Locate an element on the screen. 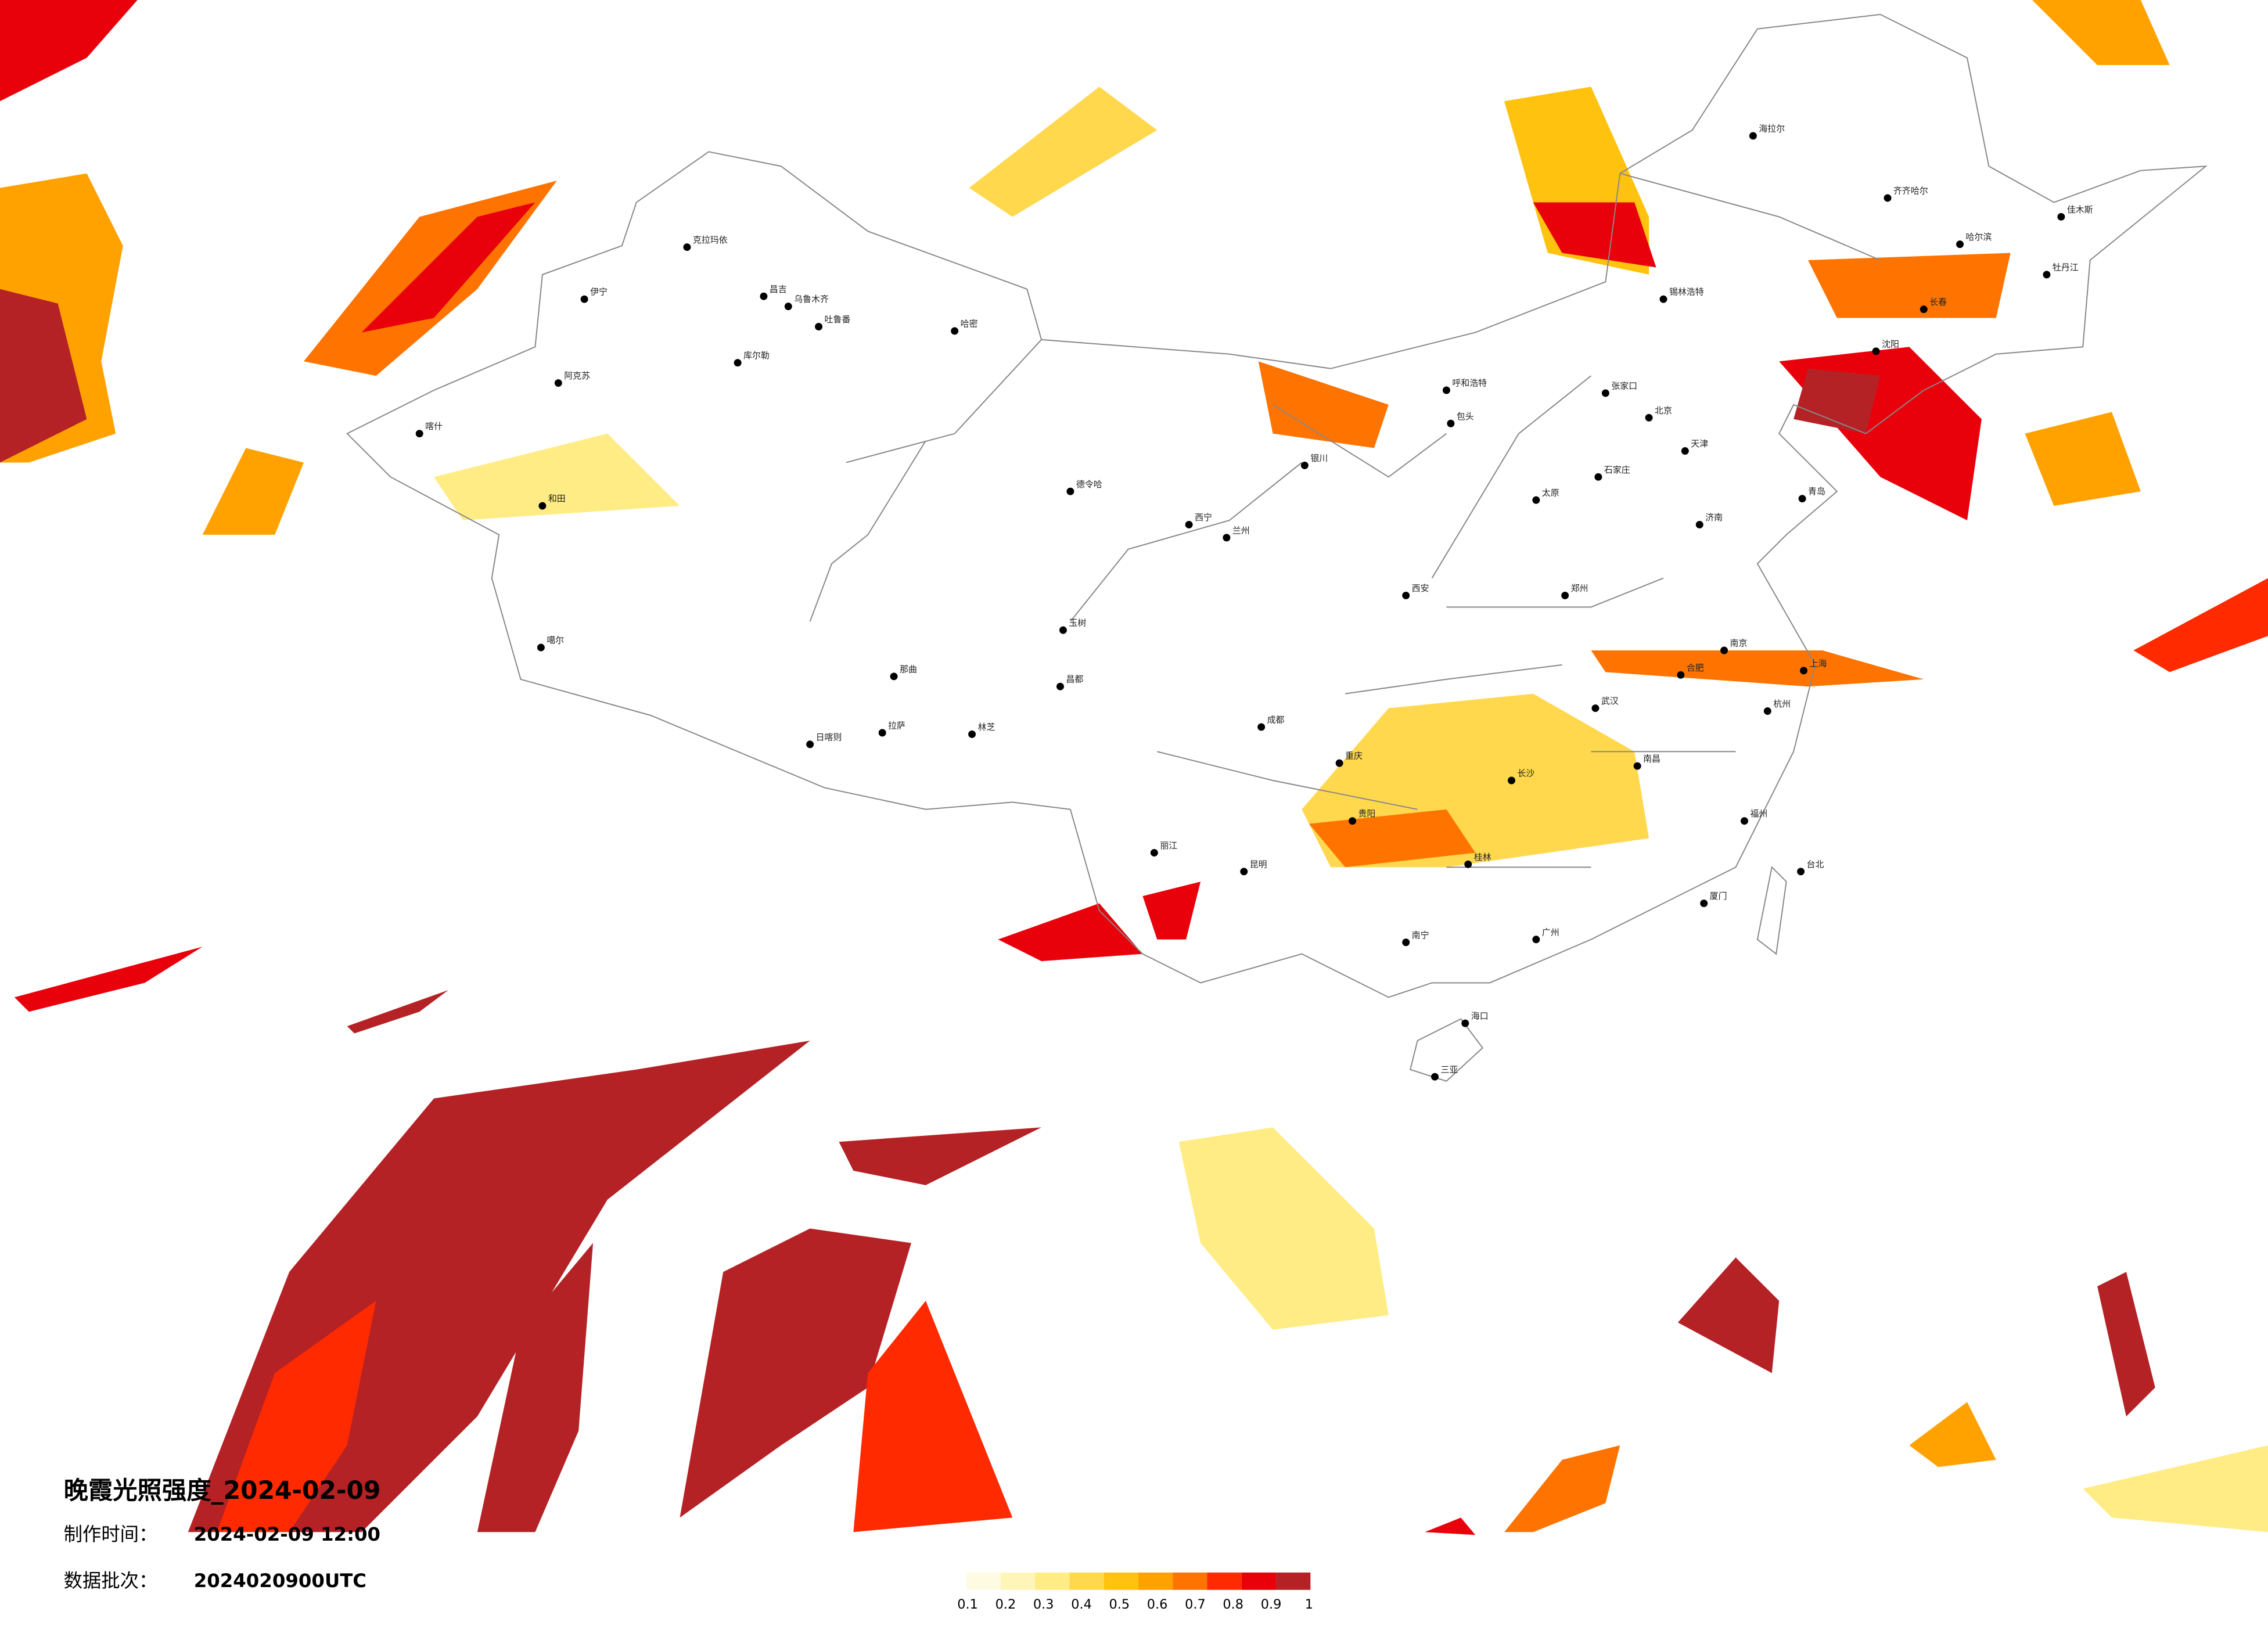 This screenshot has width=2268, height=1626. production-time-value: 2024-02-09 12:00 is located at coordinates (287, 1534).